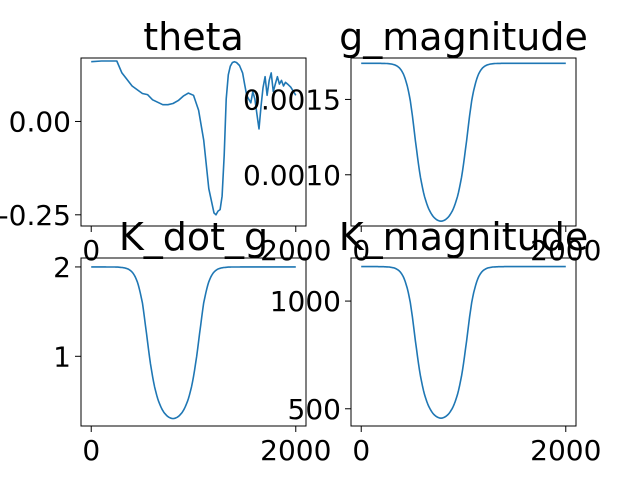  Describe the element at coordinates (314, 409) in the screenshot. I see `y-tick-label-K_magnitude-1: 500` at that location.